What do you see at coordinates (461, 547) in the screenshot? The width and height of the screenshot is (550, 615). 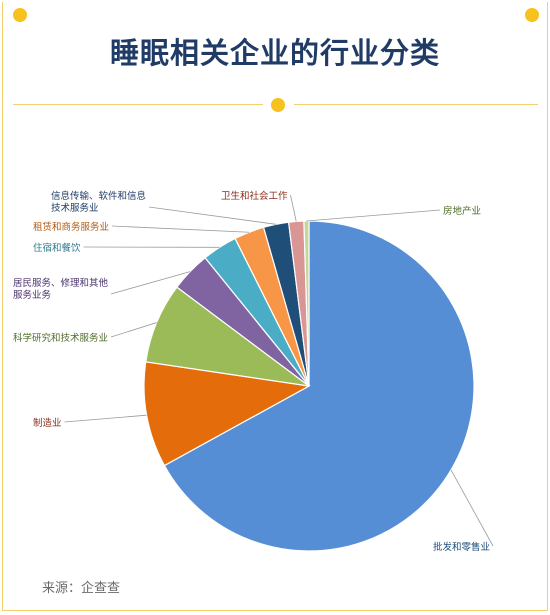 I see `slice-label: 批发和零售业` at bounding box center [461, 547].